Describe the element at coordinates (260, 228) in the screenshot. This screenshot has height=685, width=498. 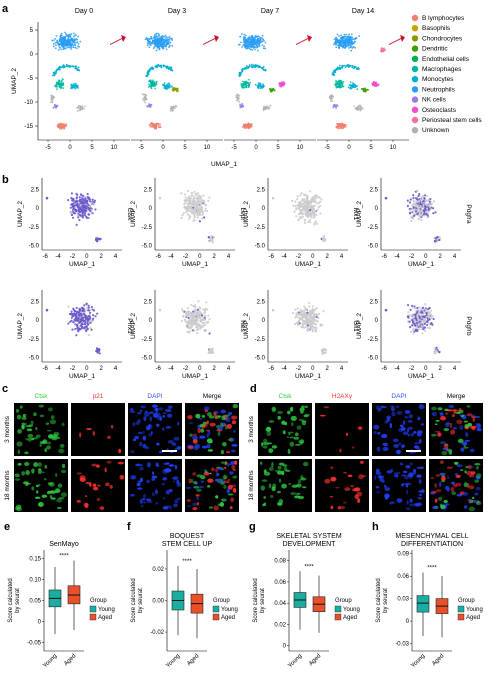
I see `b-ytick-label: -2.5` at that location.